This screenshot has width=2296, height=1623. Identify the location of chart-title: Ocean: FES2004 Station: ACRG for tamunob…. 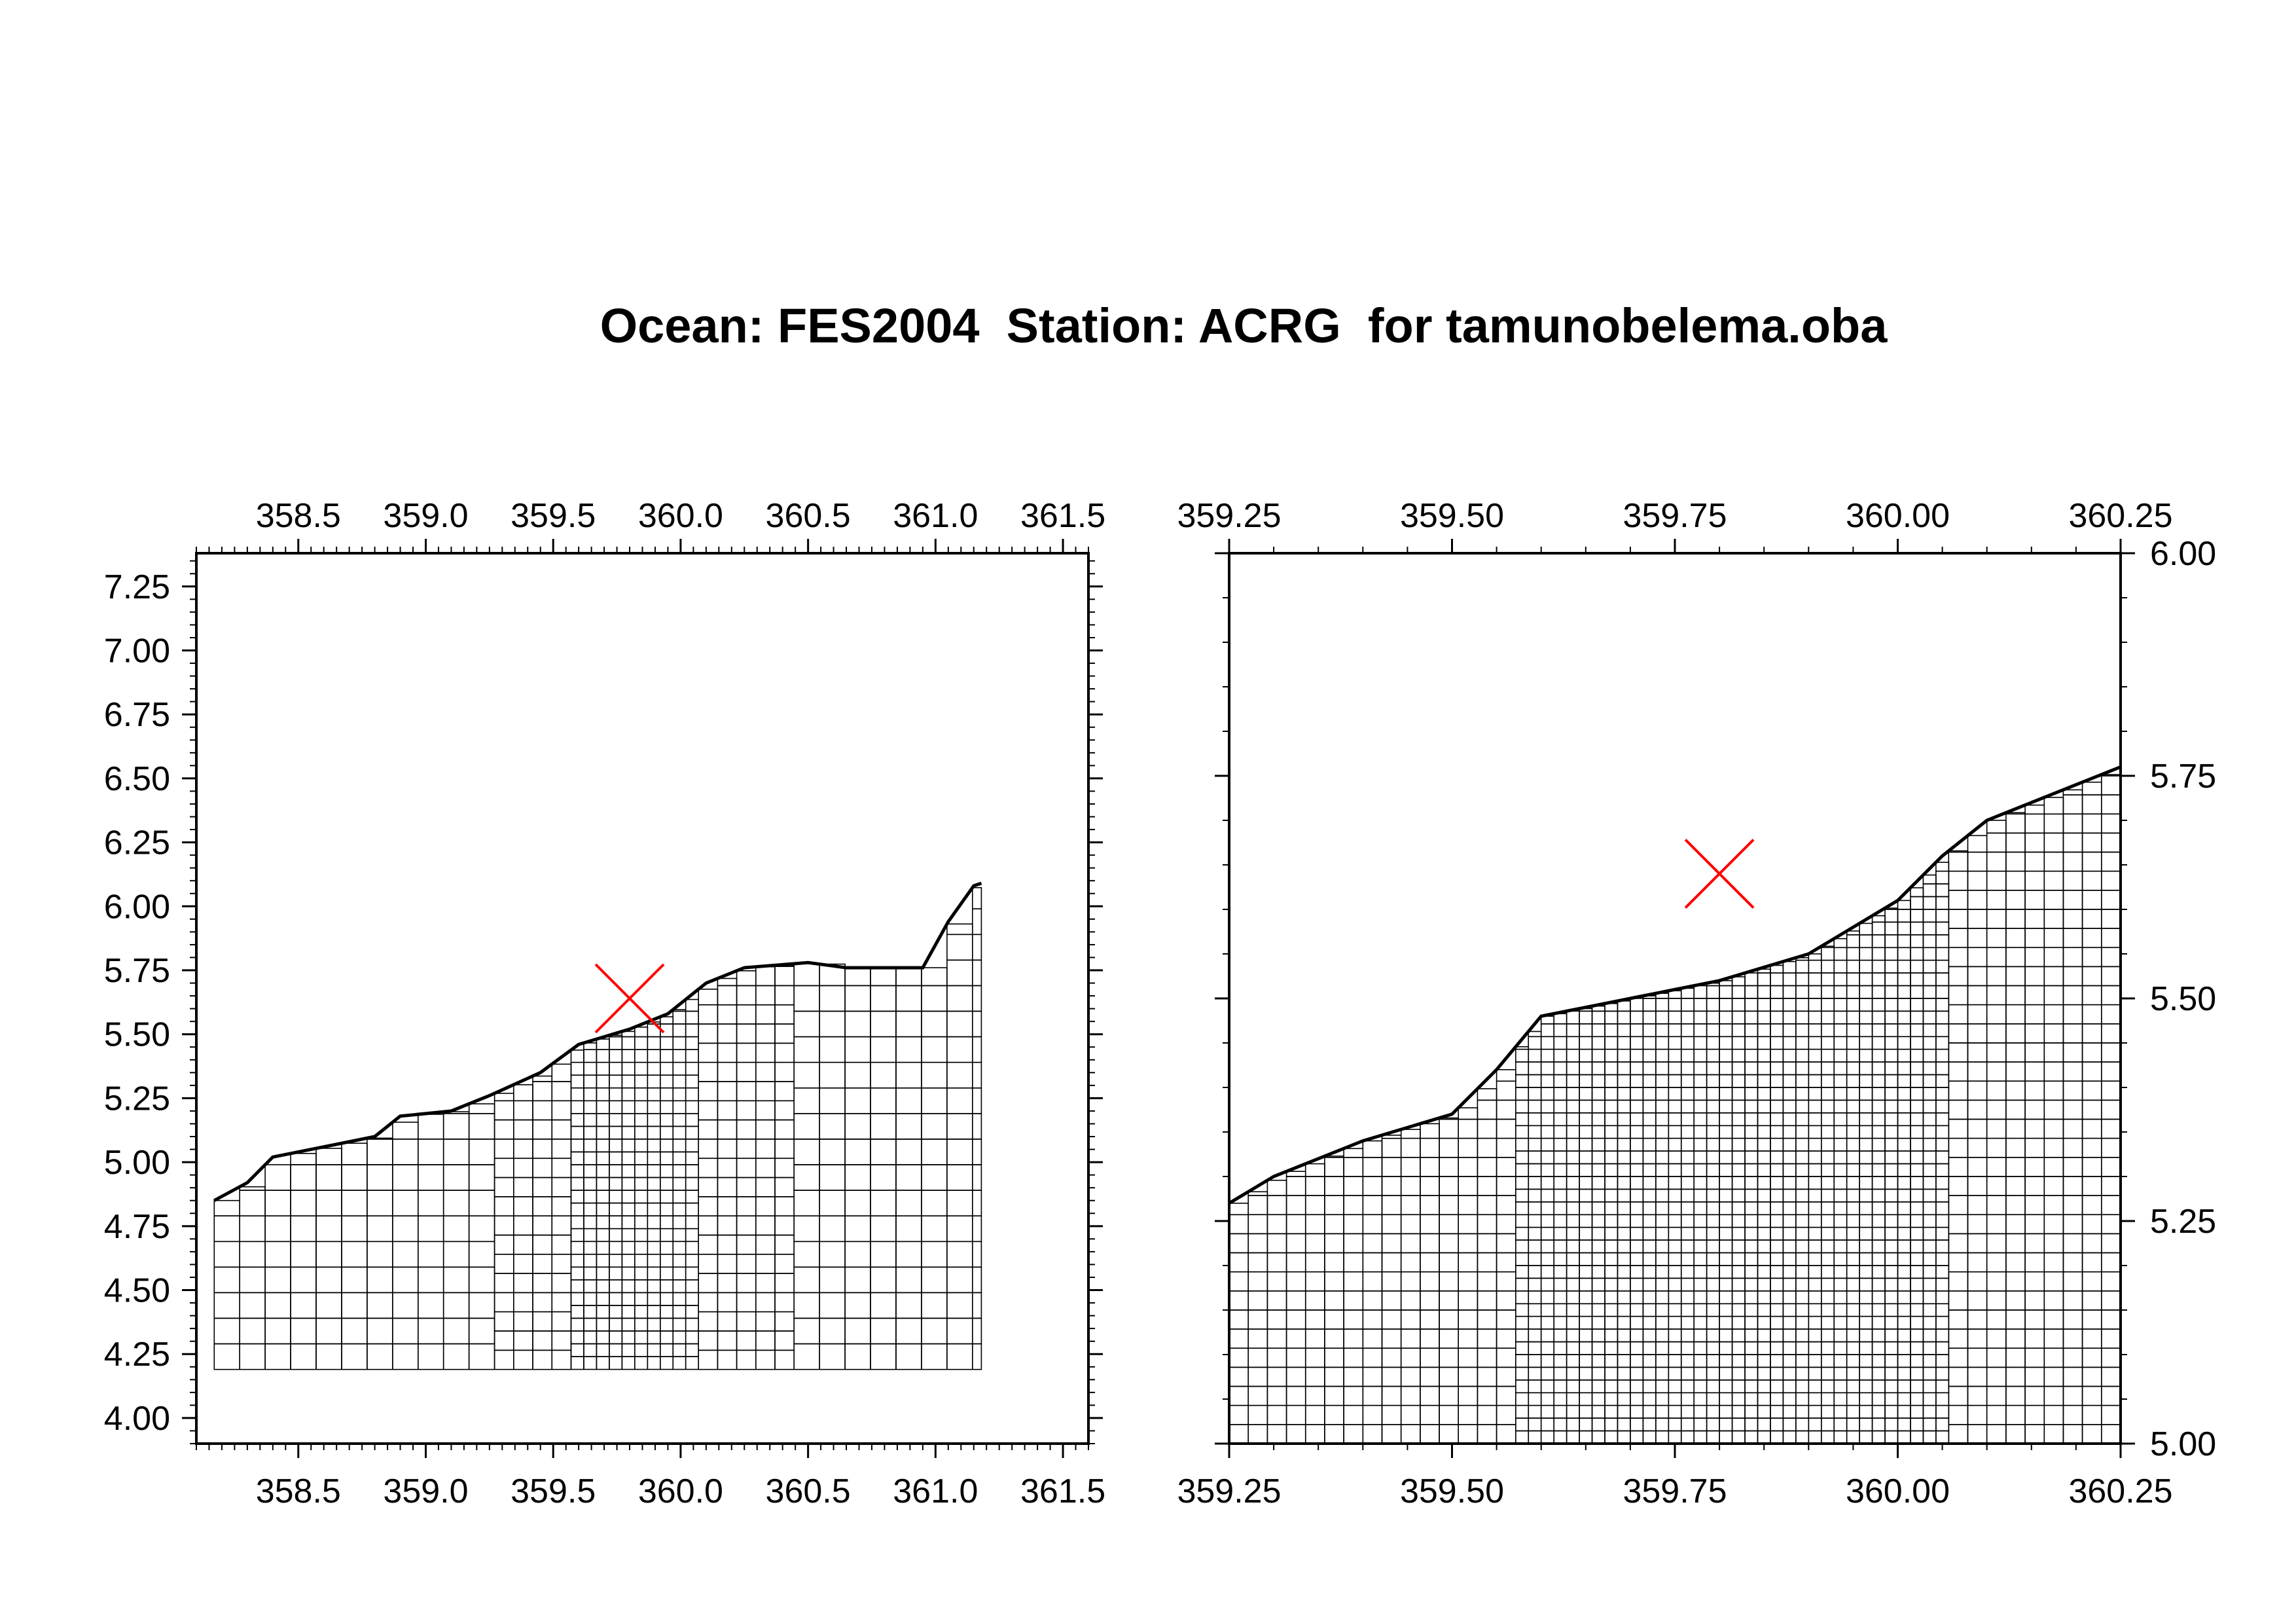
(1244, 326).